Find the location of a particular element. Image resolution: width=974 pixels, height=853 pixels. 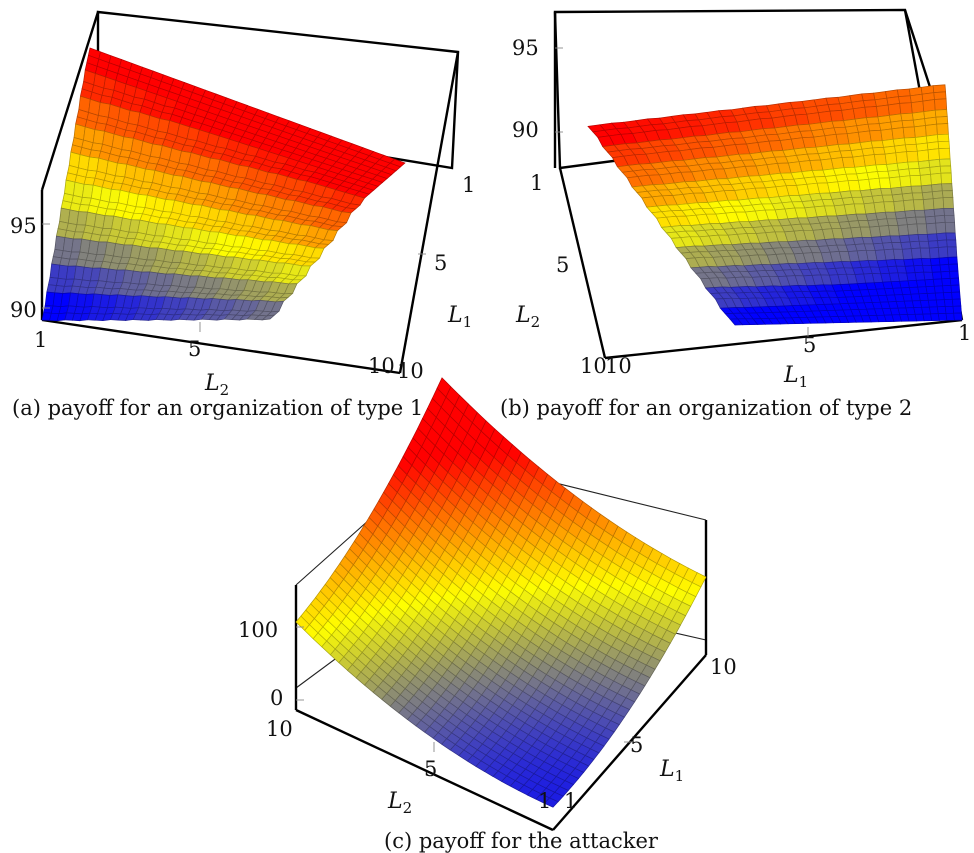

panel-a-xtick-1: 1 is located at coordinates (40, 340).